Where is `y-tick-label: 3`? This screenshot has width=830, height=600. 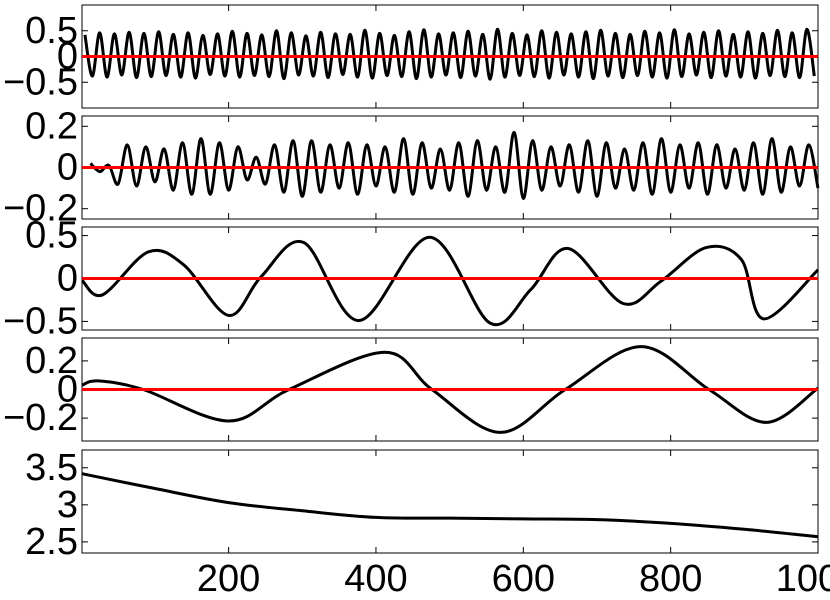
y-tick-label: 3 is located at coordinates (67, 505).